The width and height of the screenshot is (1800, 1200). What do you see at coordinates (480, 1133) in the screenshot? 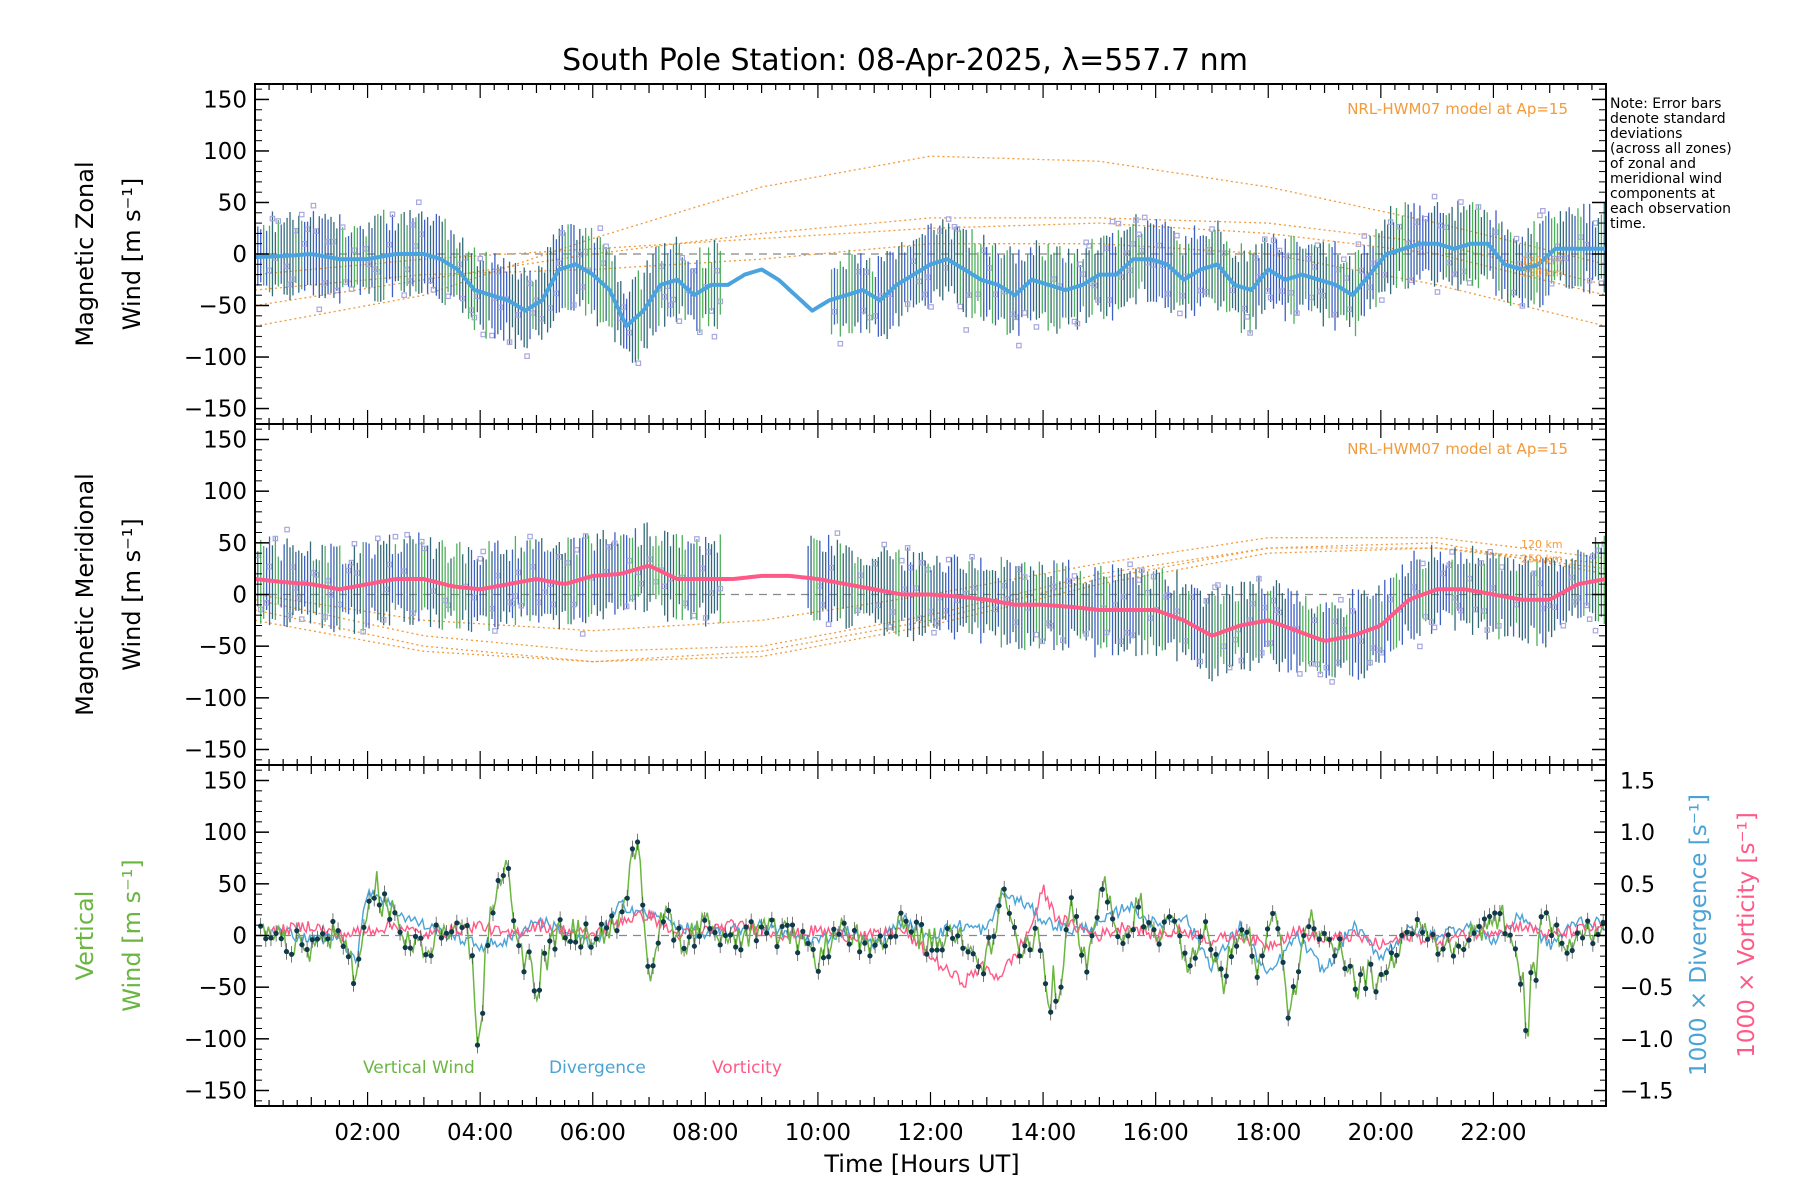
I see `x-tick-label: 04:00` at bounding box center [480, 1133].